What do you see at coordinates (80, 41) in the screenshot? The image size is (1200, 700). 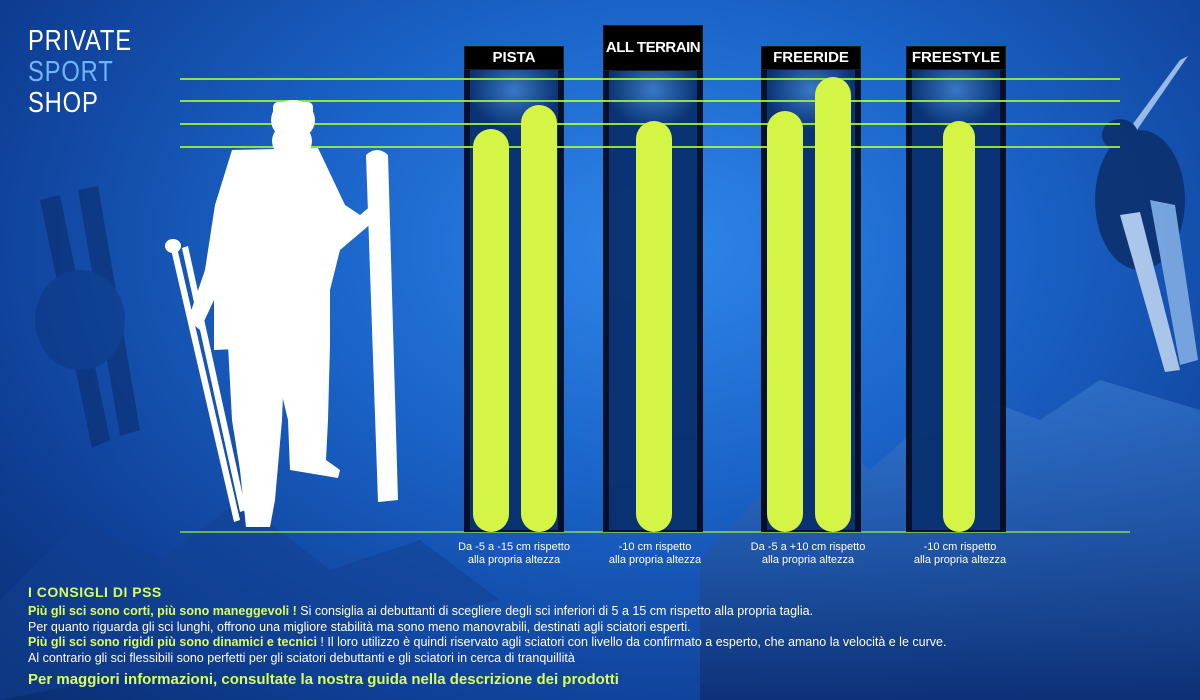 I see `logo-line-private: PRIVATE` at bounding box center [80, 41].